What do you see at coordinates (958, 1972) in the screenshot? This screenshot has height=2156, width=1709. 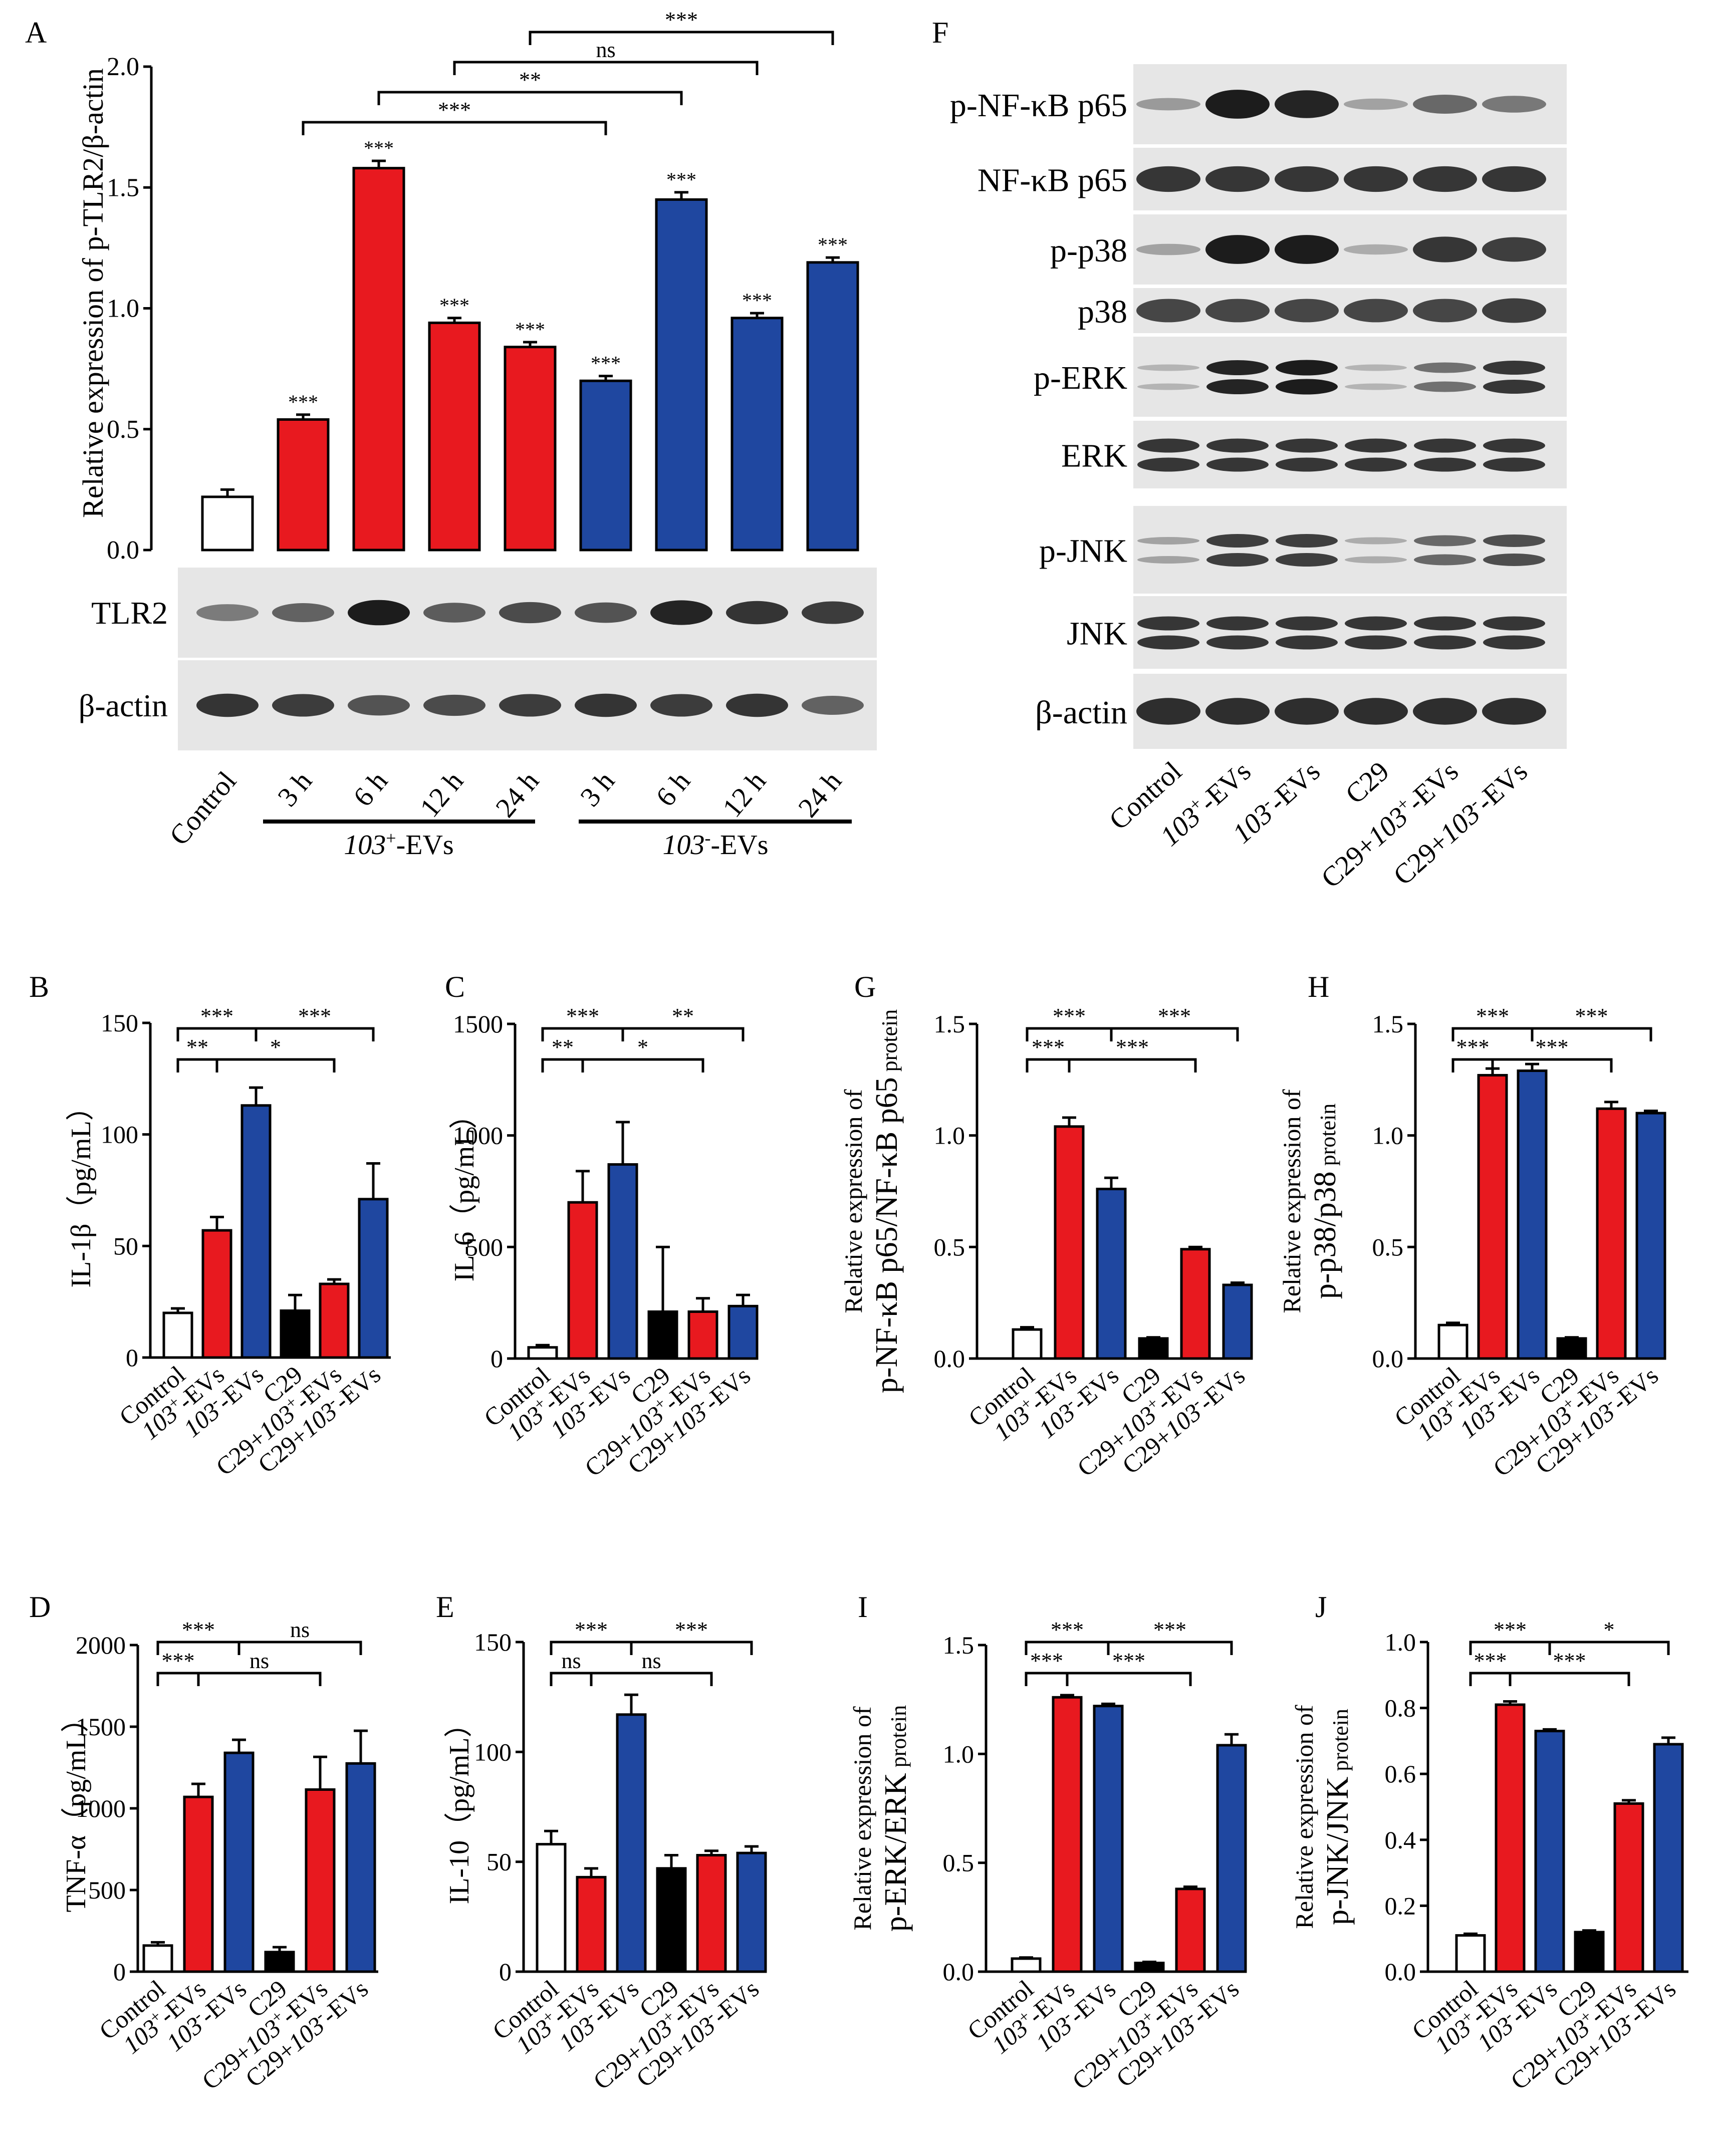 I see `chart-I-ytick-label: 0.0` at bounding box center [958, 1972].